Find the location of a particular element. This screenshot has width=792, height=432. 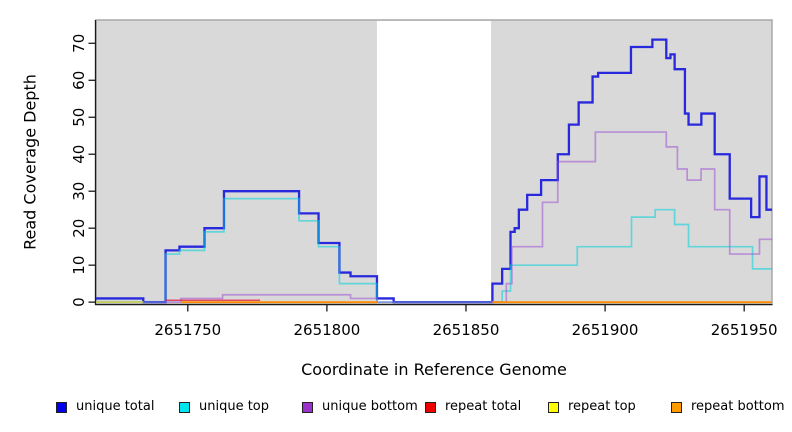

y-tick-label: 10 is located at coordinates (79, 265).